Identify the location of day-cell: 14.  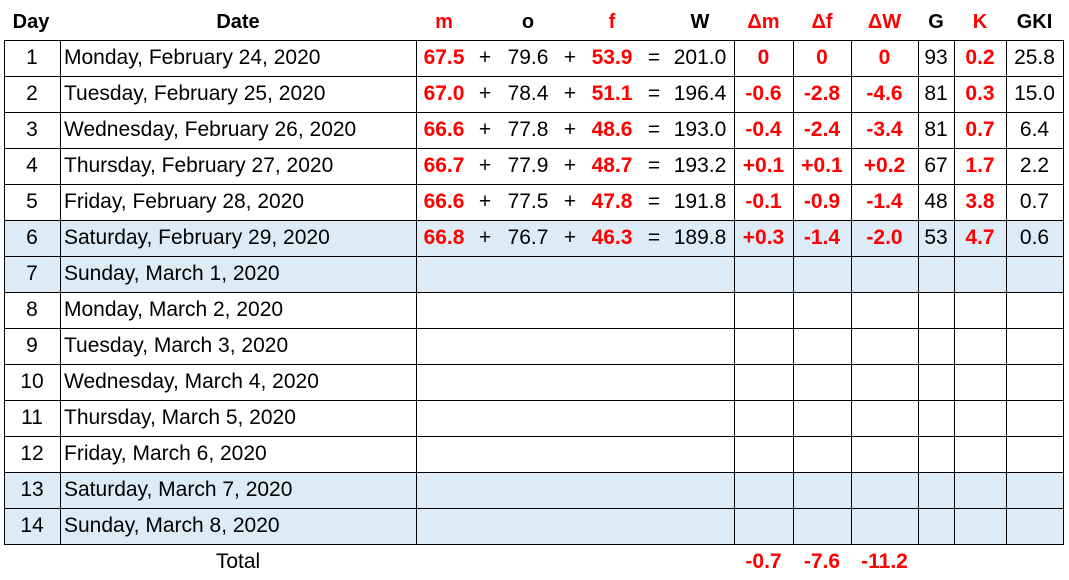
(32, 525).